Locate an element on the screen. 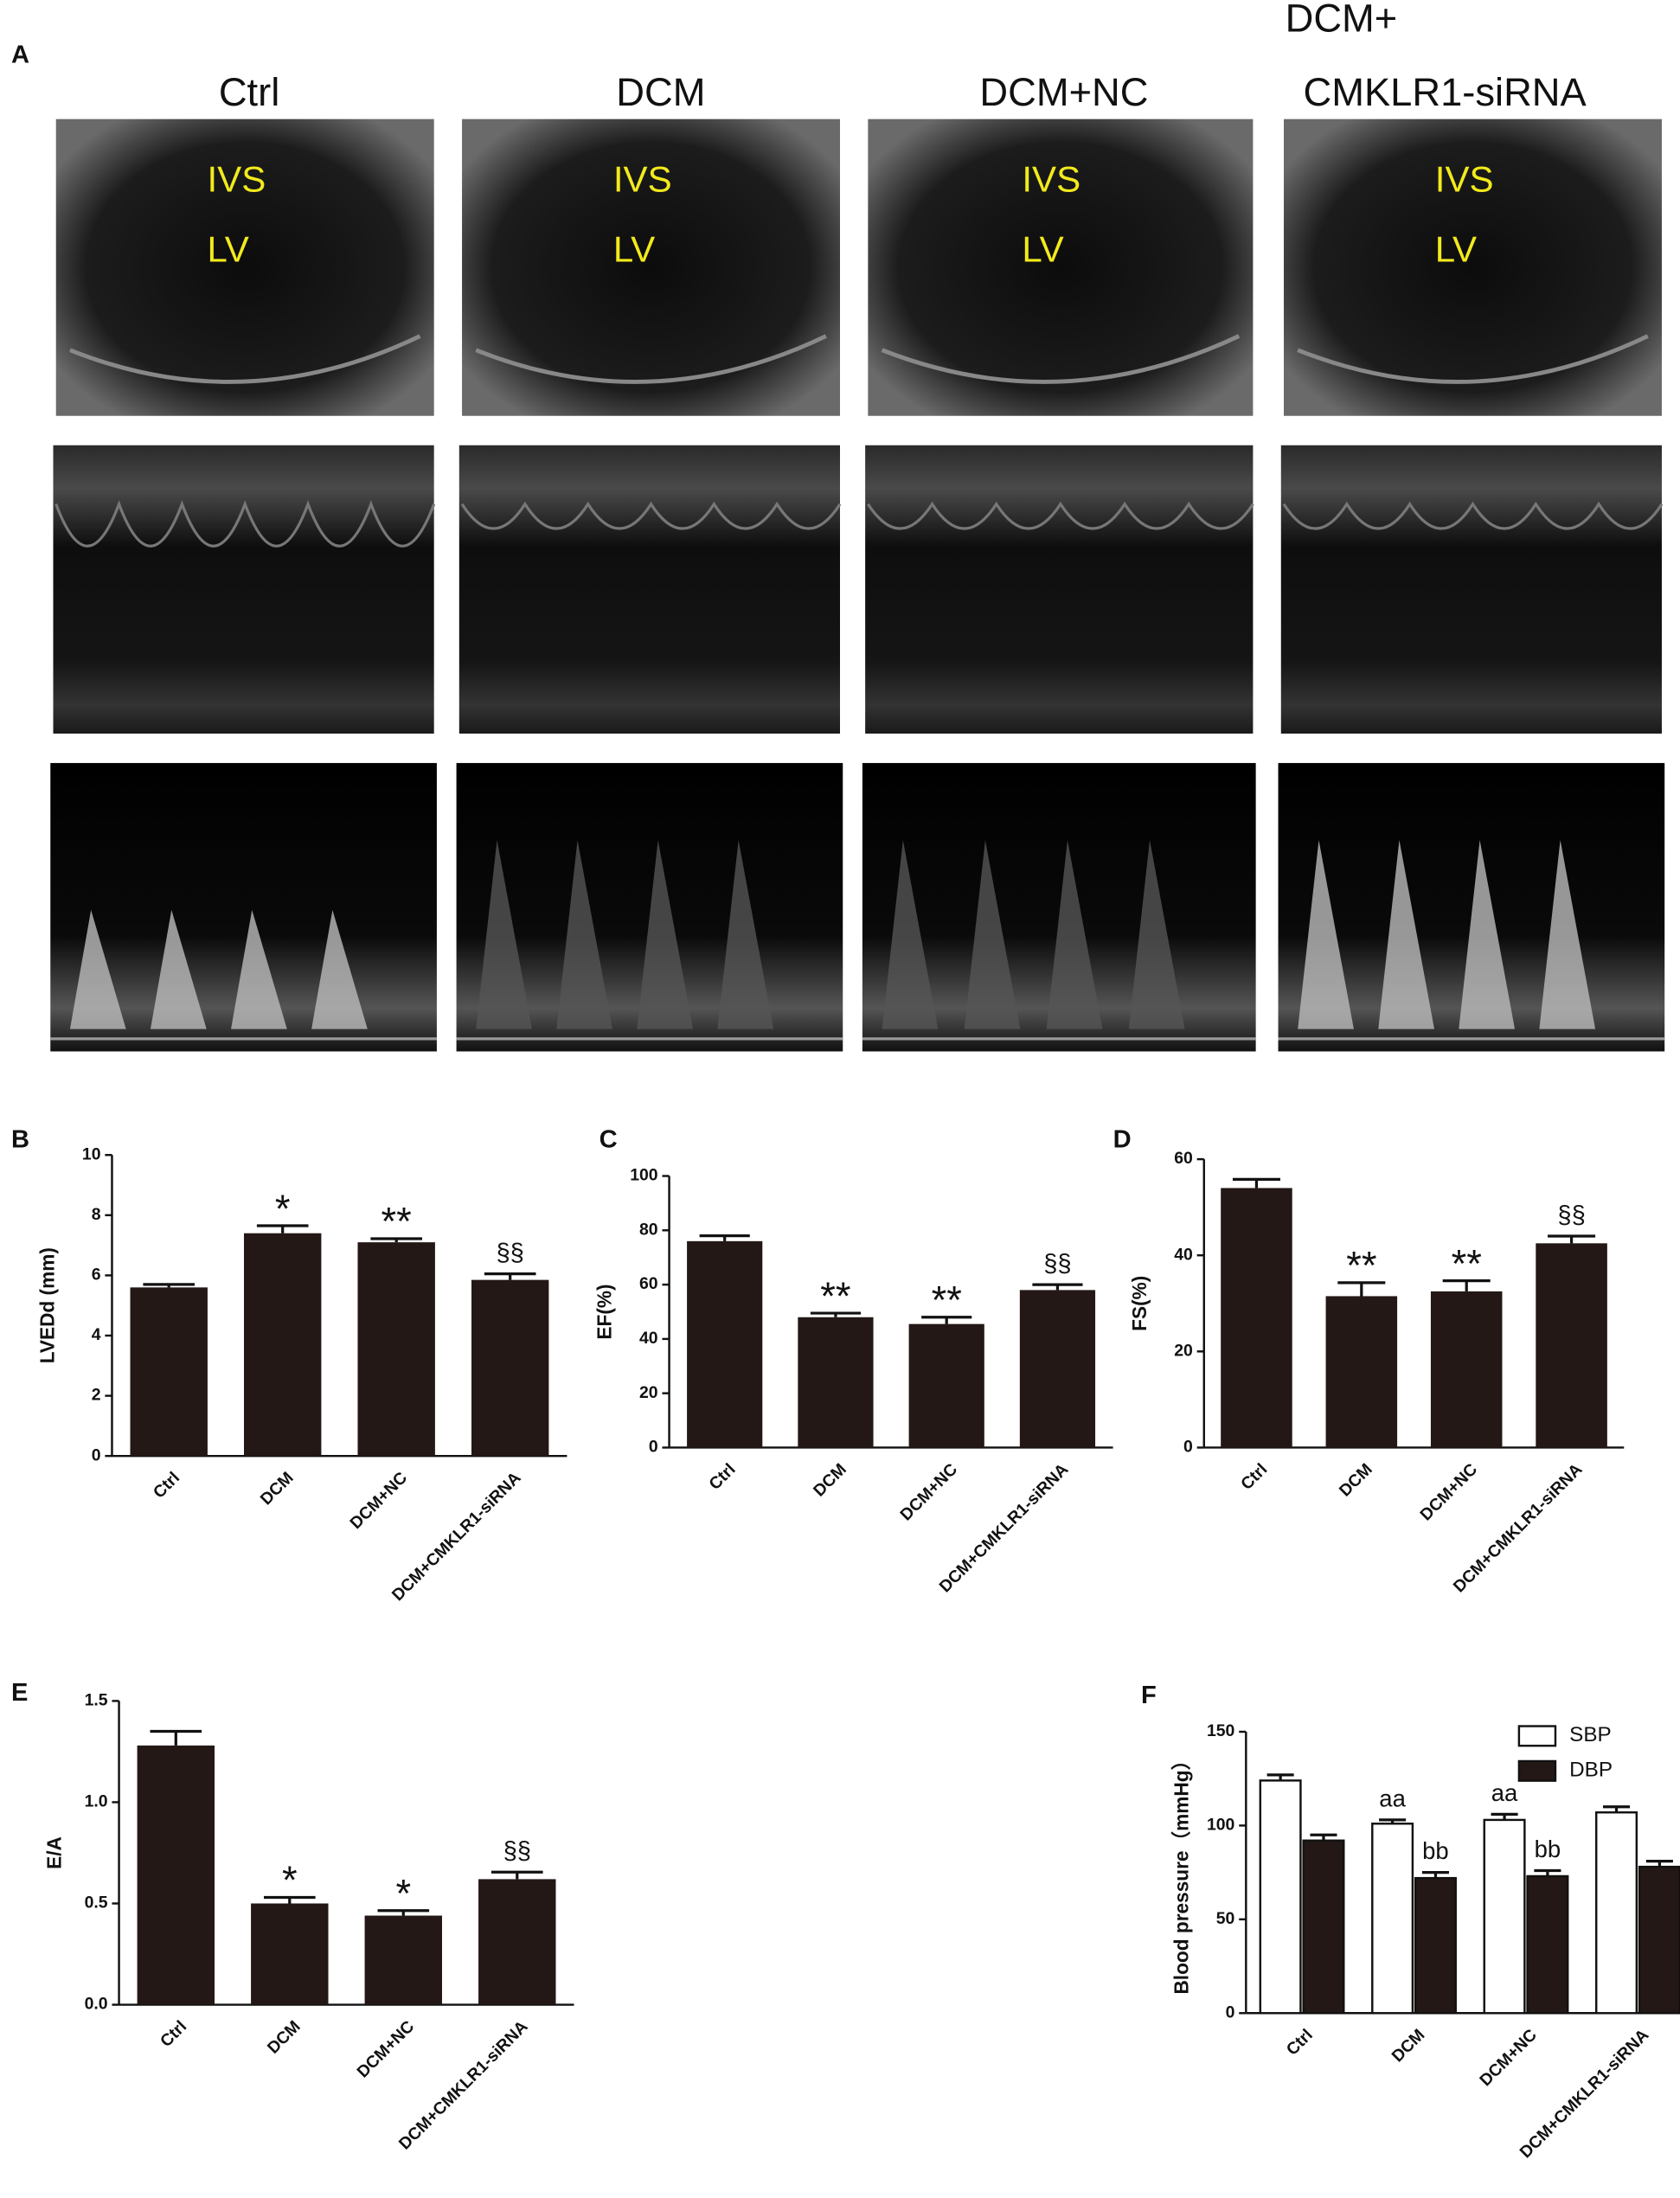 The width and height of the screenshot is (1680, 2198). y-axis-label: Blood pressure（mmHg） is located at coordinates (1181, 1873).